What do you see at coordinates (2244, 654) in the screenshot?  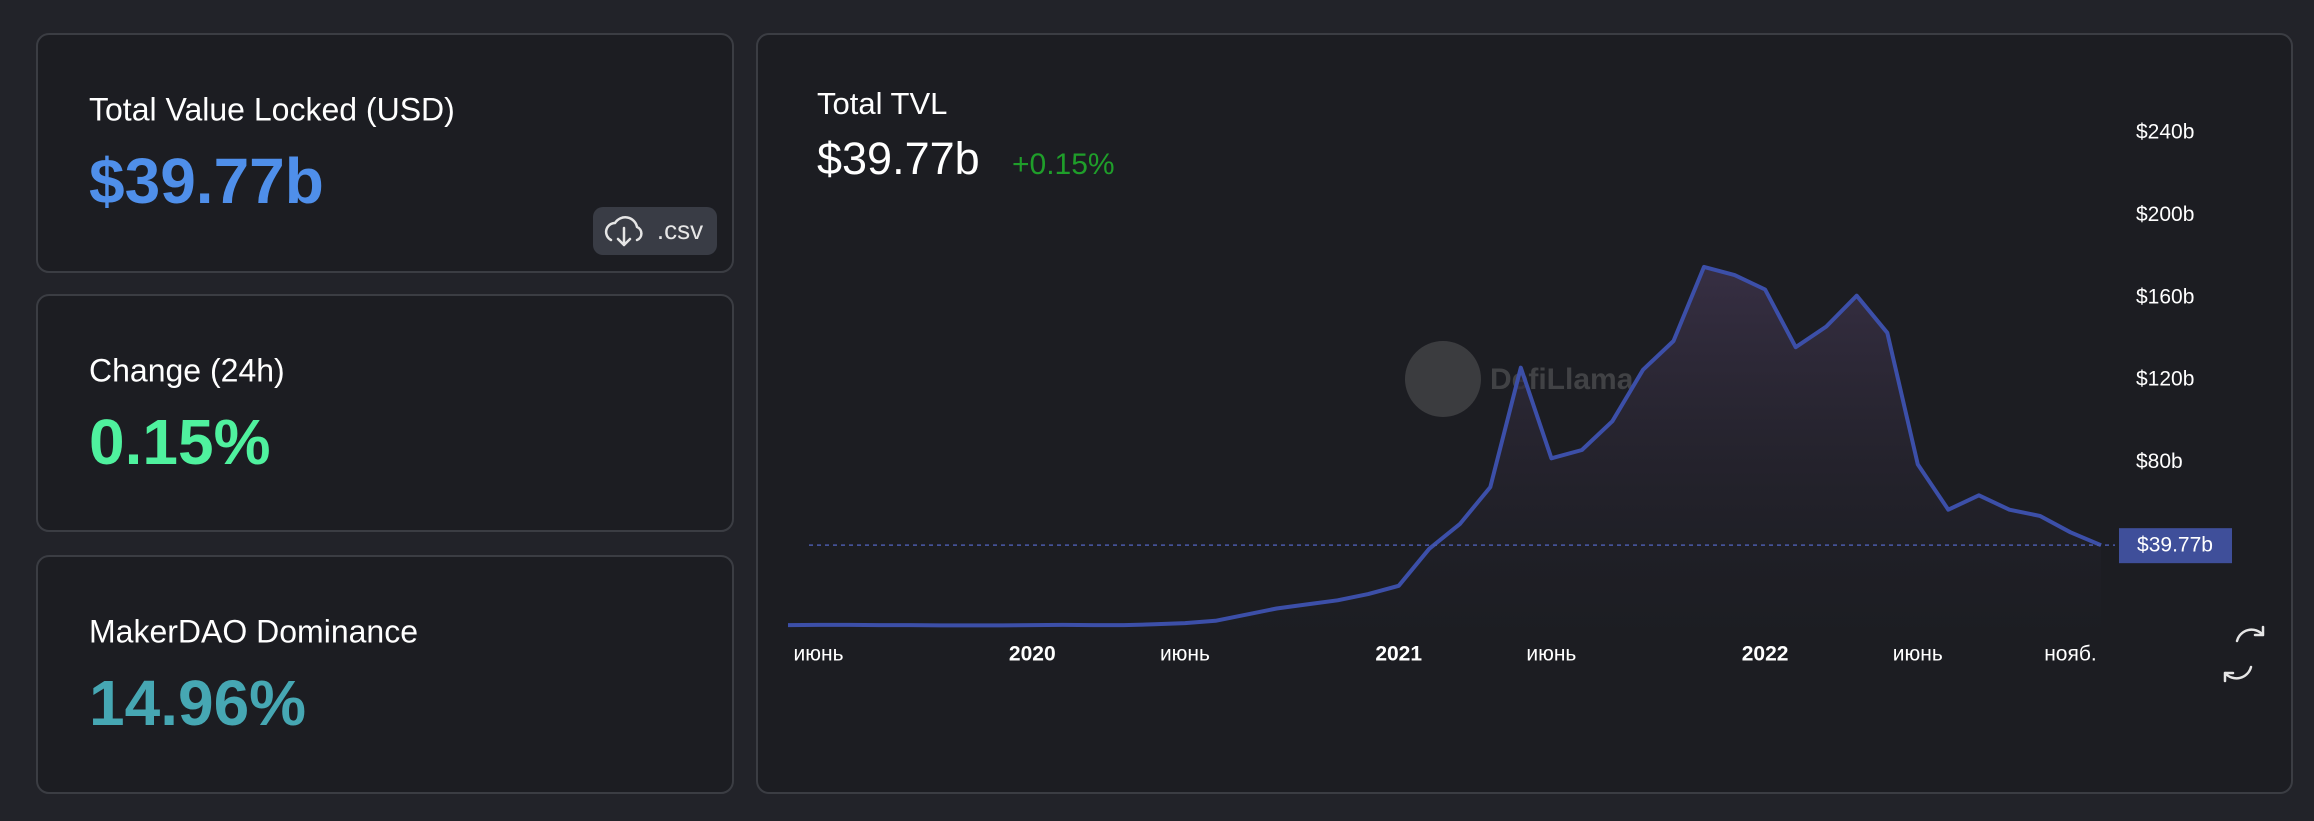 I see `refresh-icon` at bounding box center [2244, 654].